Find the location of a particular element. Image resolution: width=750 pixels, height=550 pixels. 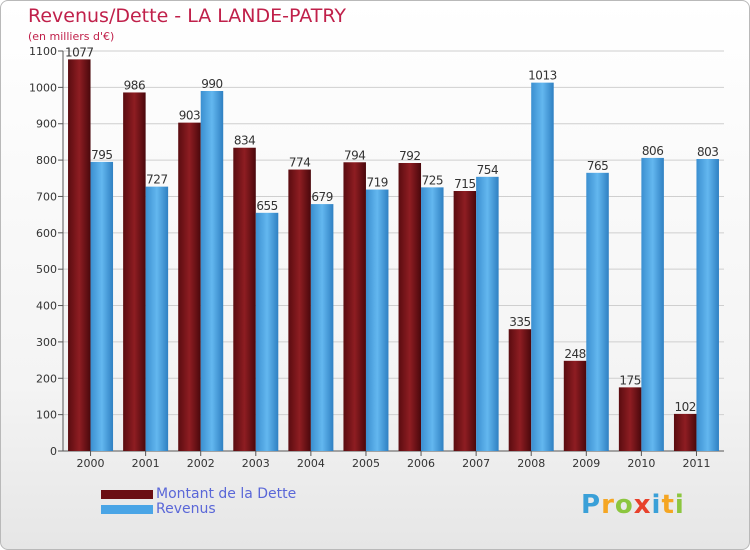

data-label-revenue: 765 is located at coordinates (597, 166).